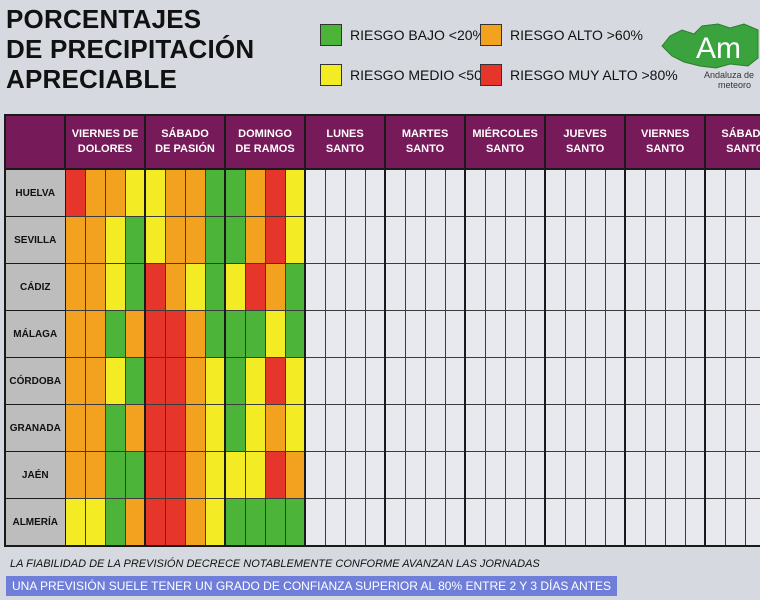 The height and width of the screenshot is (600, 760). Describe the element at coordinates (718, 48) in the screenshot. I see `logo-mark: Am` at that location.